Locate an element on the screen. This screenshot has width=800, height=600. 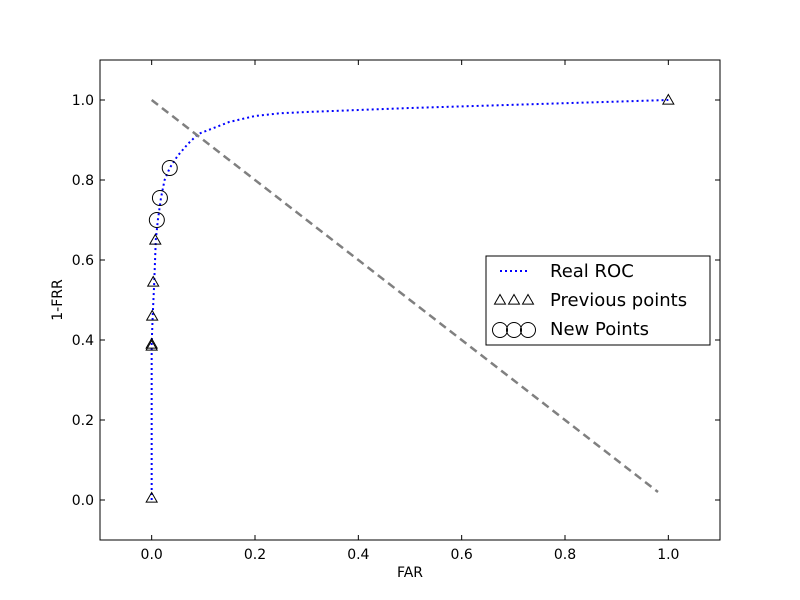
legend-label-0: Real ROC is located at coordinates (592, 271).